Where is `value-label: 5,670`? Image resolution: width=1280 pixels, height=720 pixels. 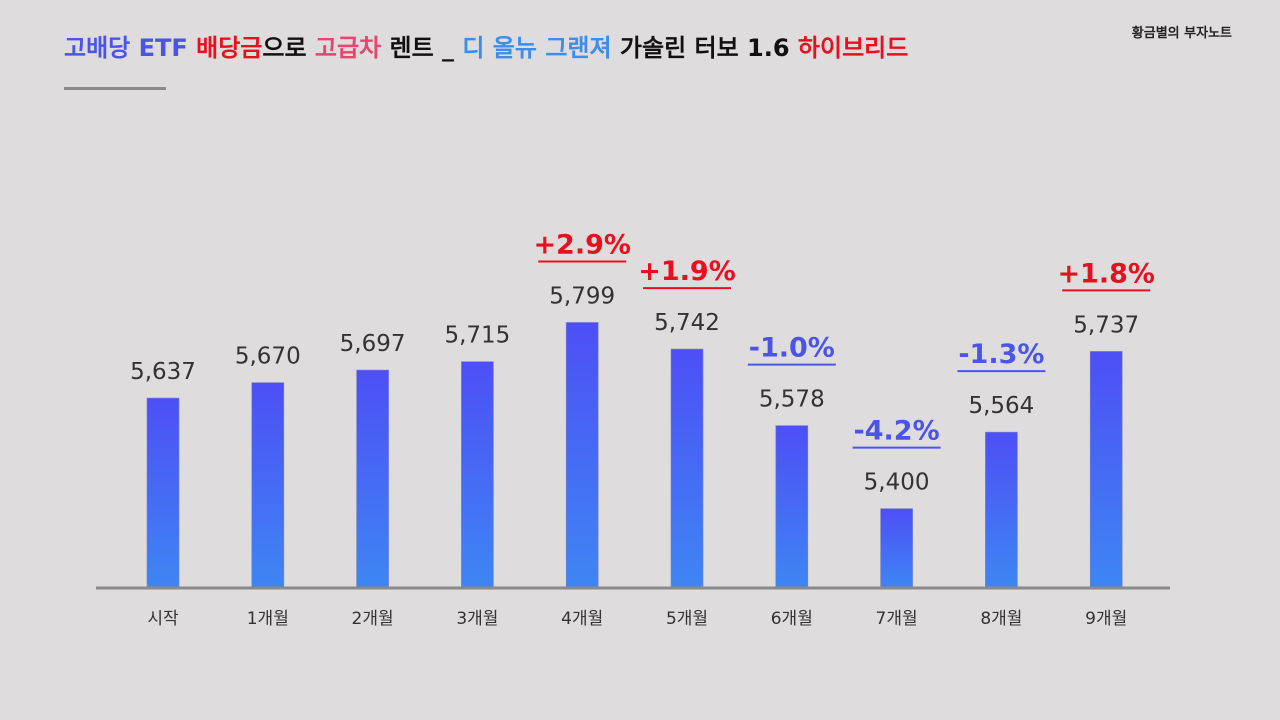 value-label: 5,670 is located at coordinates (268, 357).